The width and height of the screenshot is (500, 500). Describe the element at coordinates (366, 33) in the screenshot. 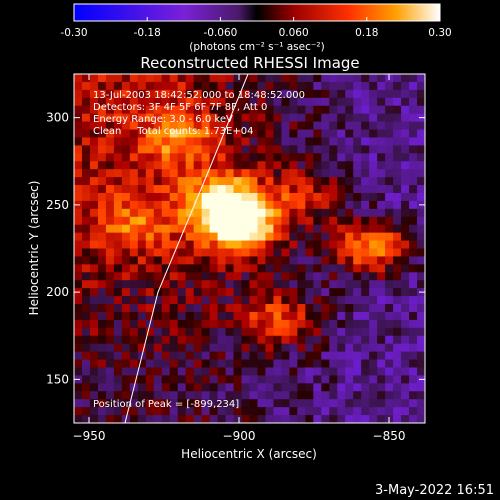

I see `colorbar-tick-label: 0.18` at that location.